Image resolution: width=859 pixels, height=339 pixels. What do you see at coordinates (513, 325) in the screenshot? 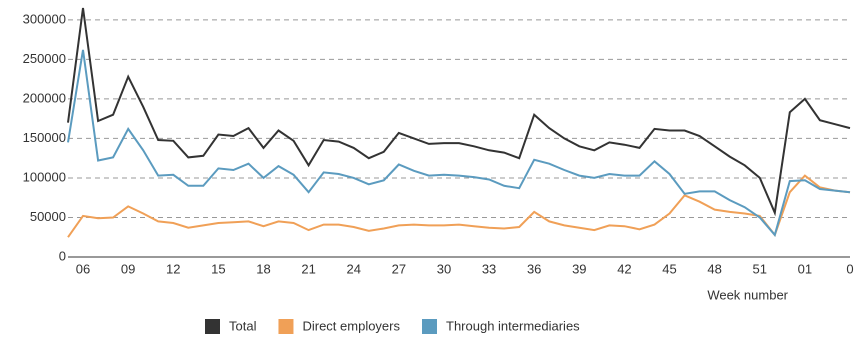
I see `legend-label: Through intermediaries` at bounding box center [513, 325].